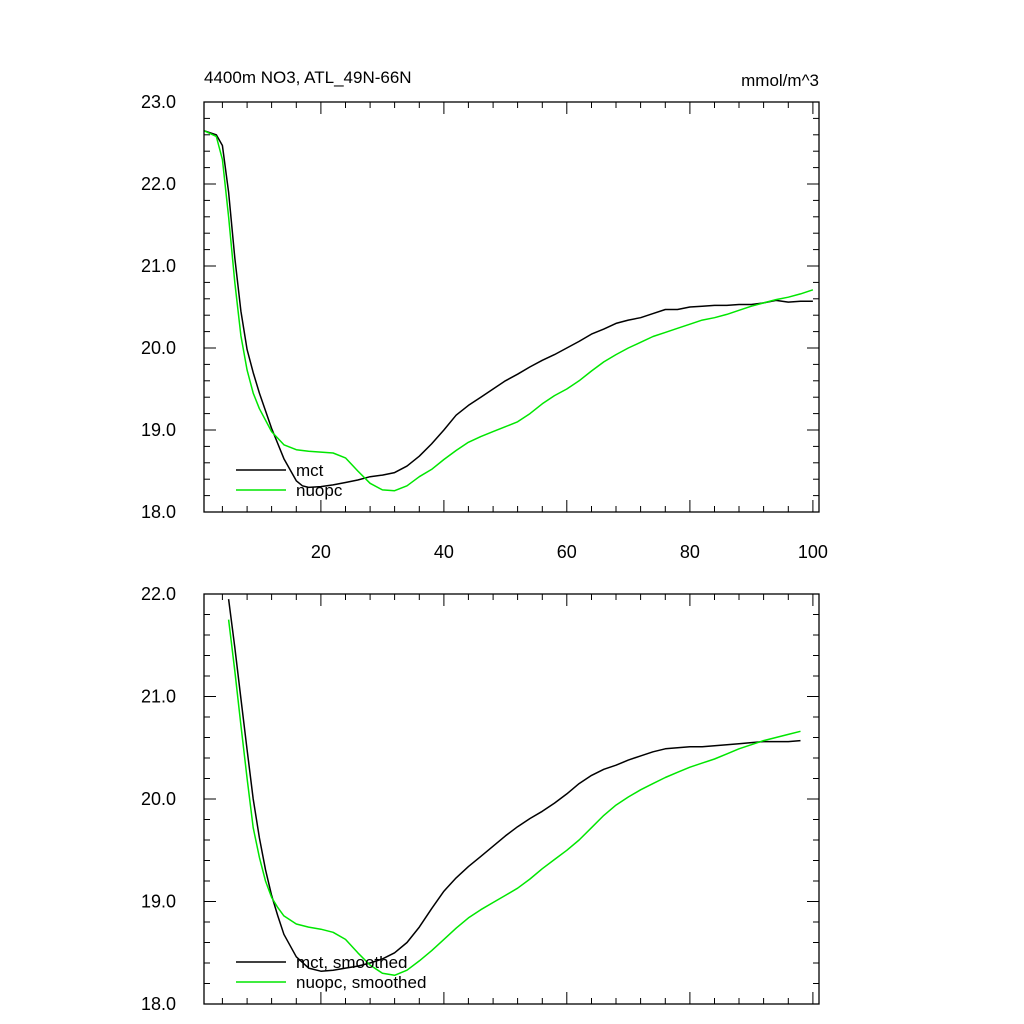 The height and width of the screenshot is (1024, 1024). What do you see at coordinates (690, 552) in the screenshot?
I see `x-tick-label: 80` at bounding box center [690, 552].